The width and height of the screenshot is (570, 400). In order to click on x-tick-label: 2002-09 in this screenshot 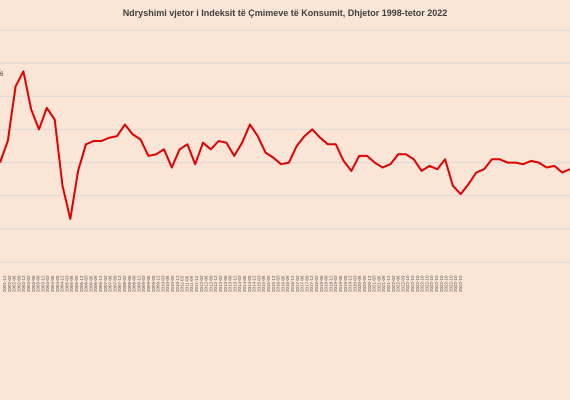, I will do `click(18, 283)`.